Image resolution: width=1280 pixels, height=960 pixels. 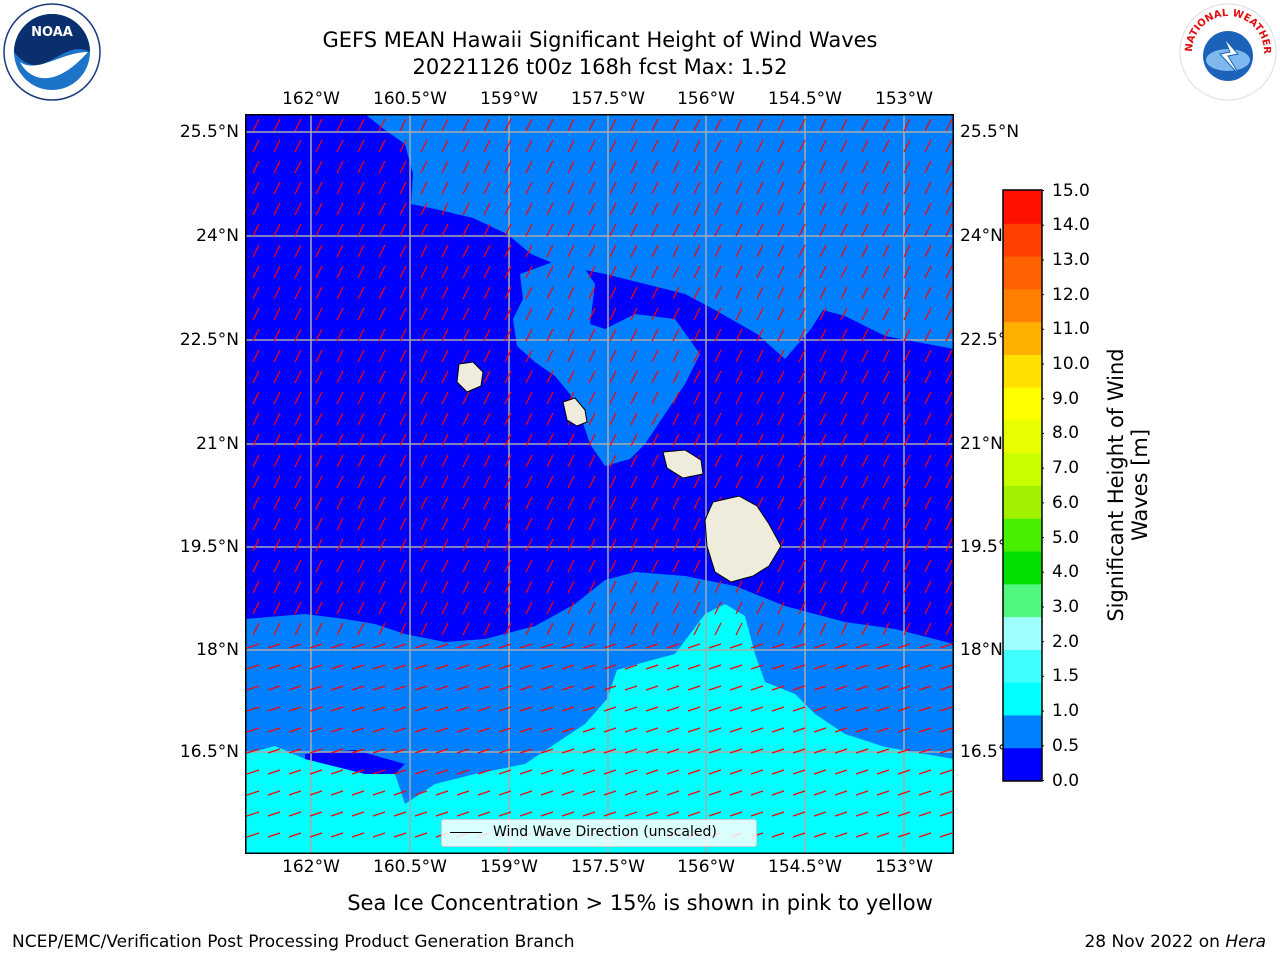 What do you see at coordinates (608, 99) in the screenshot?
I see `lon-tick-top: 157.5°W` at bounding box center [608, 99].